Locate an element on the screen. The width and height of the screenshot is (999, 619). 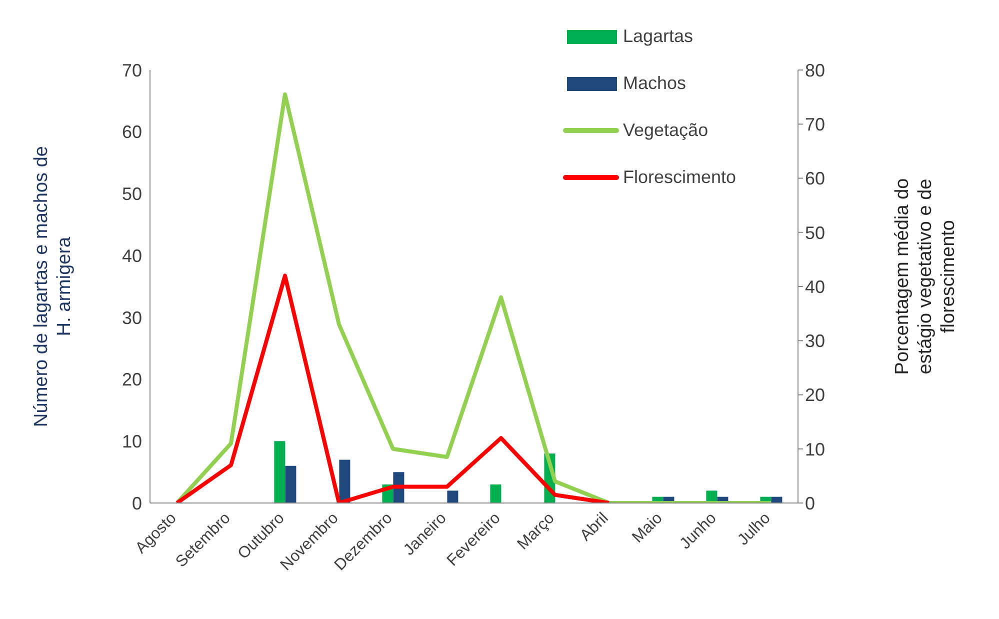
legend-label: Lagartas is located at coordinates (658, 36).